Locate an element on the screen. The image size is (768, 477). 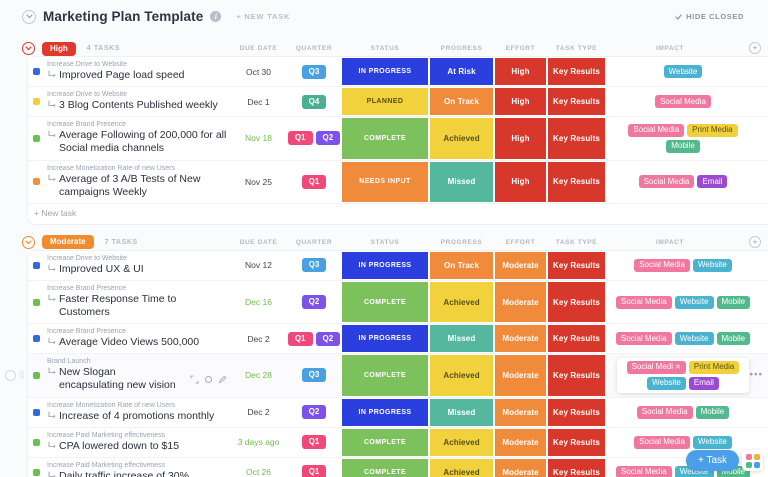
due-date: Oct 26 is located at coordinates (258, 472).